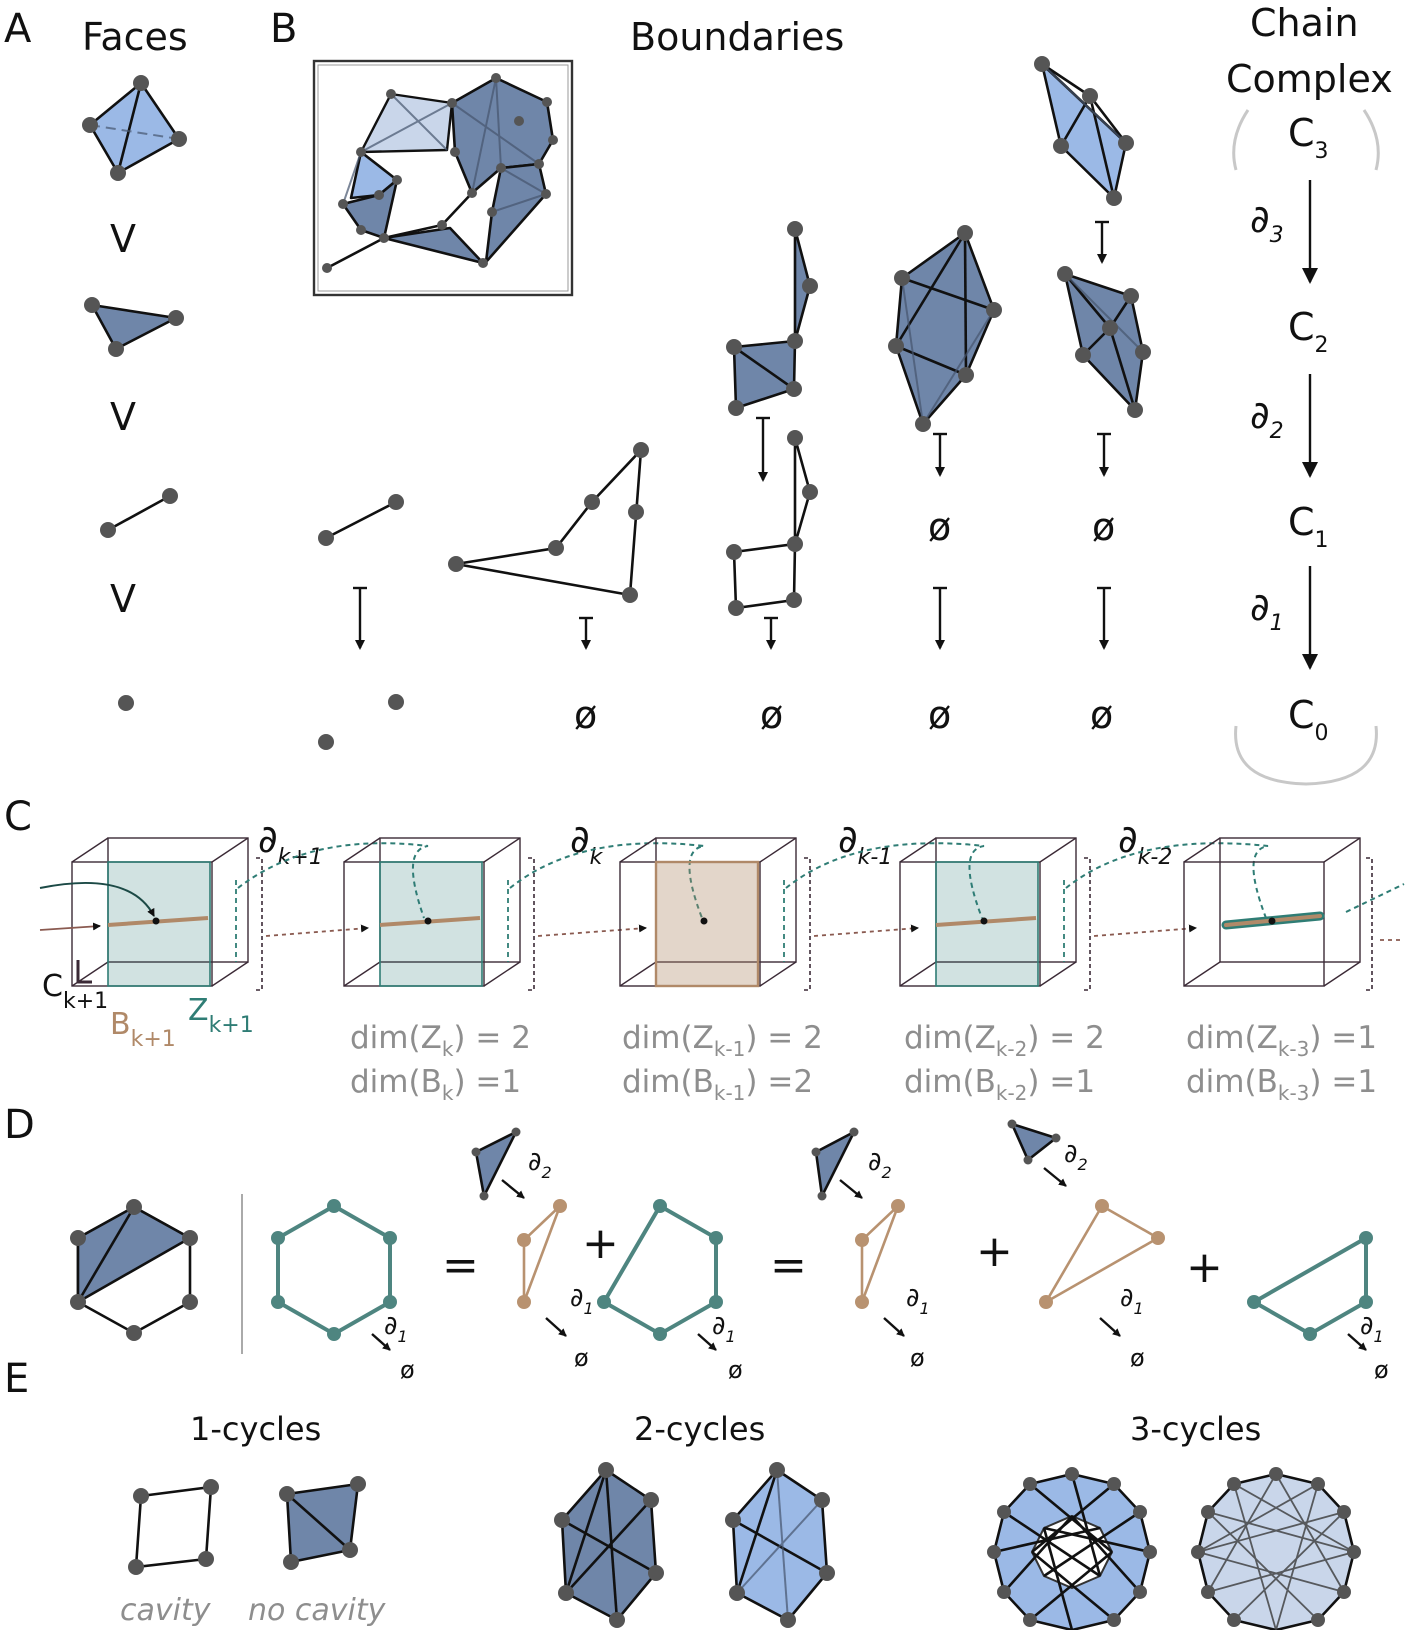 The height and width of the screenshot is (1630, 1408). What do you see at coordinates (918, 1300) in the screenshot?
I see `d1-label-d: ∂1` at bounding box center [918, 1300].